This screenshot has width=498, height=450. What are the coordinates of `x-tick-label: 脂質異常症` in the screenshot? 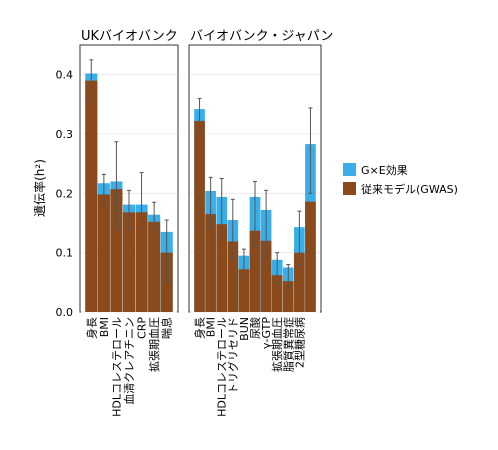 It's located at (288, 344).